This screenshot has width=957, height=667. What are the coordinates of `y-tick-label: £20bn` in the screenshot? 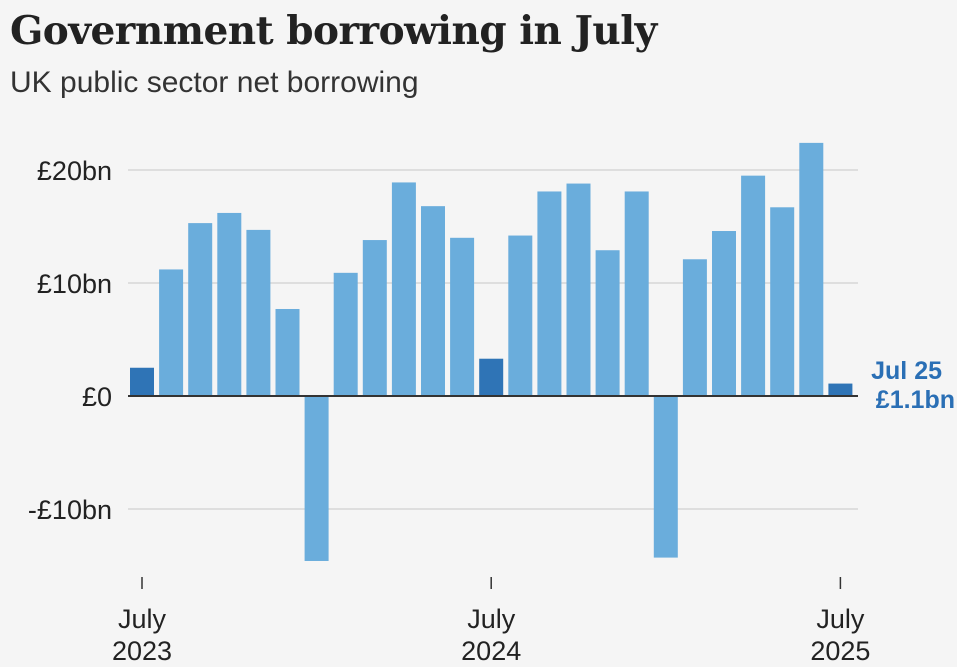 It's located at (74, 171).